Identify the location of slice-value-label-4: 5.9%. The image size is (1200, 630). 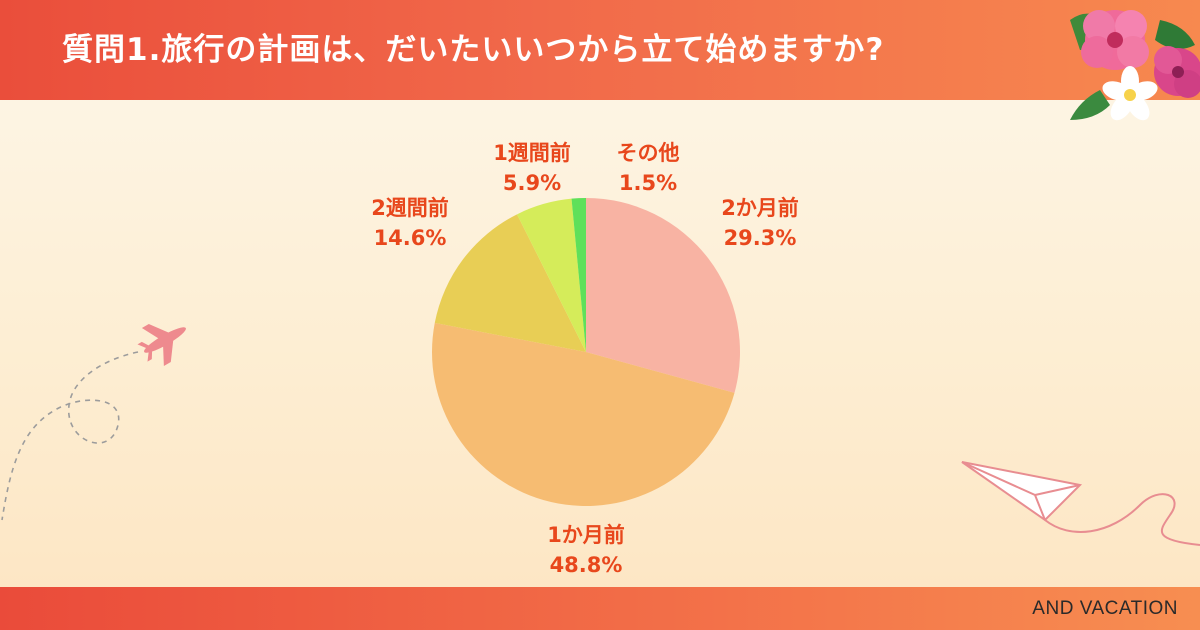
(532, 183).